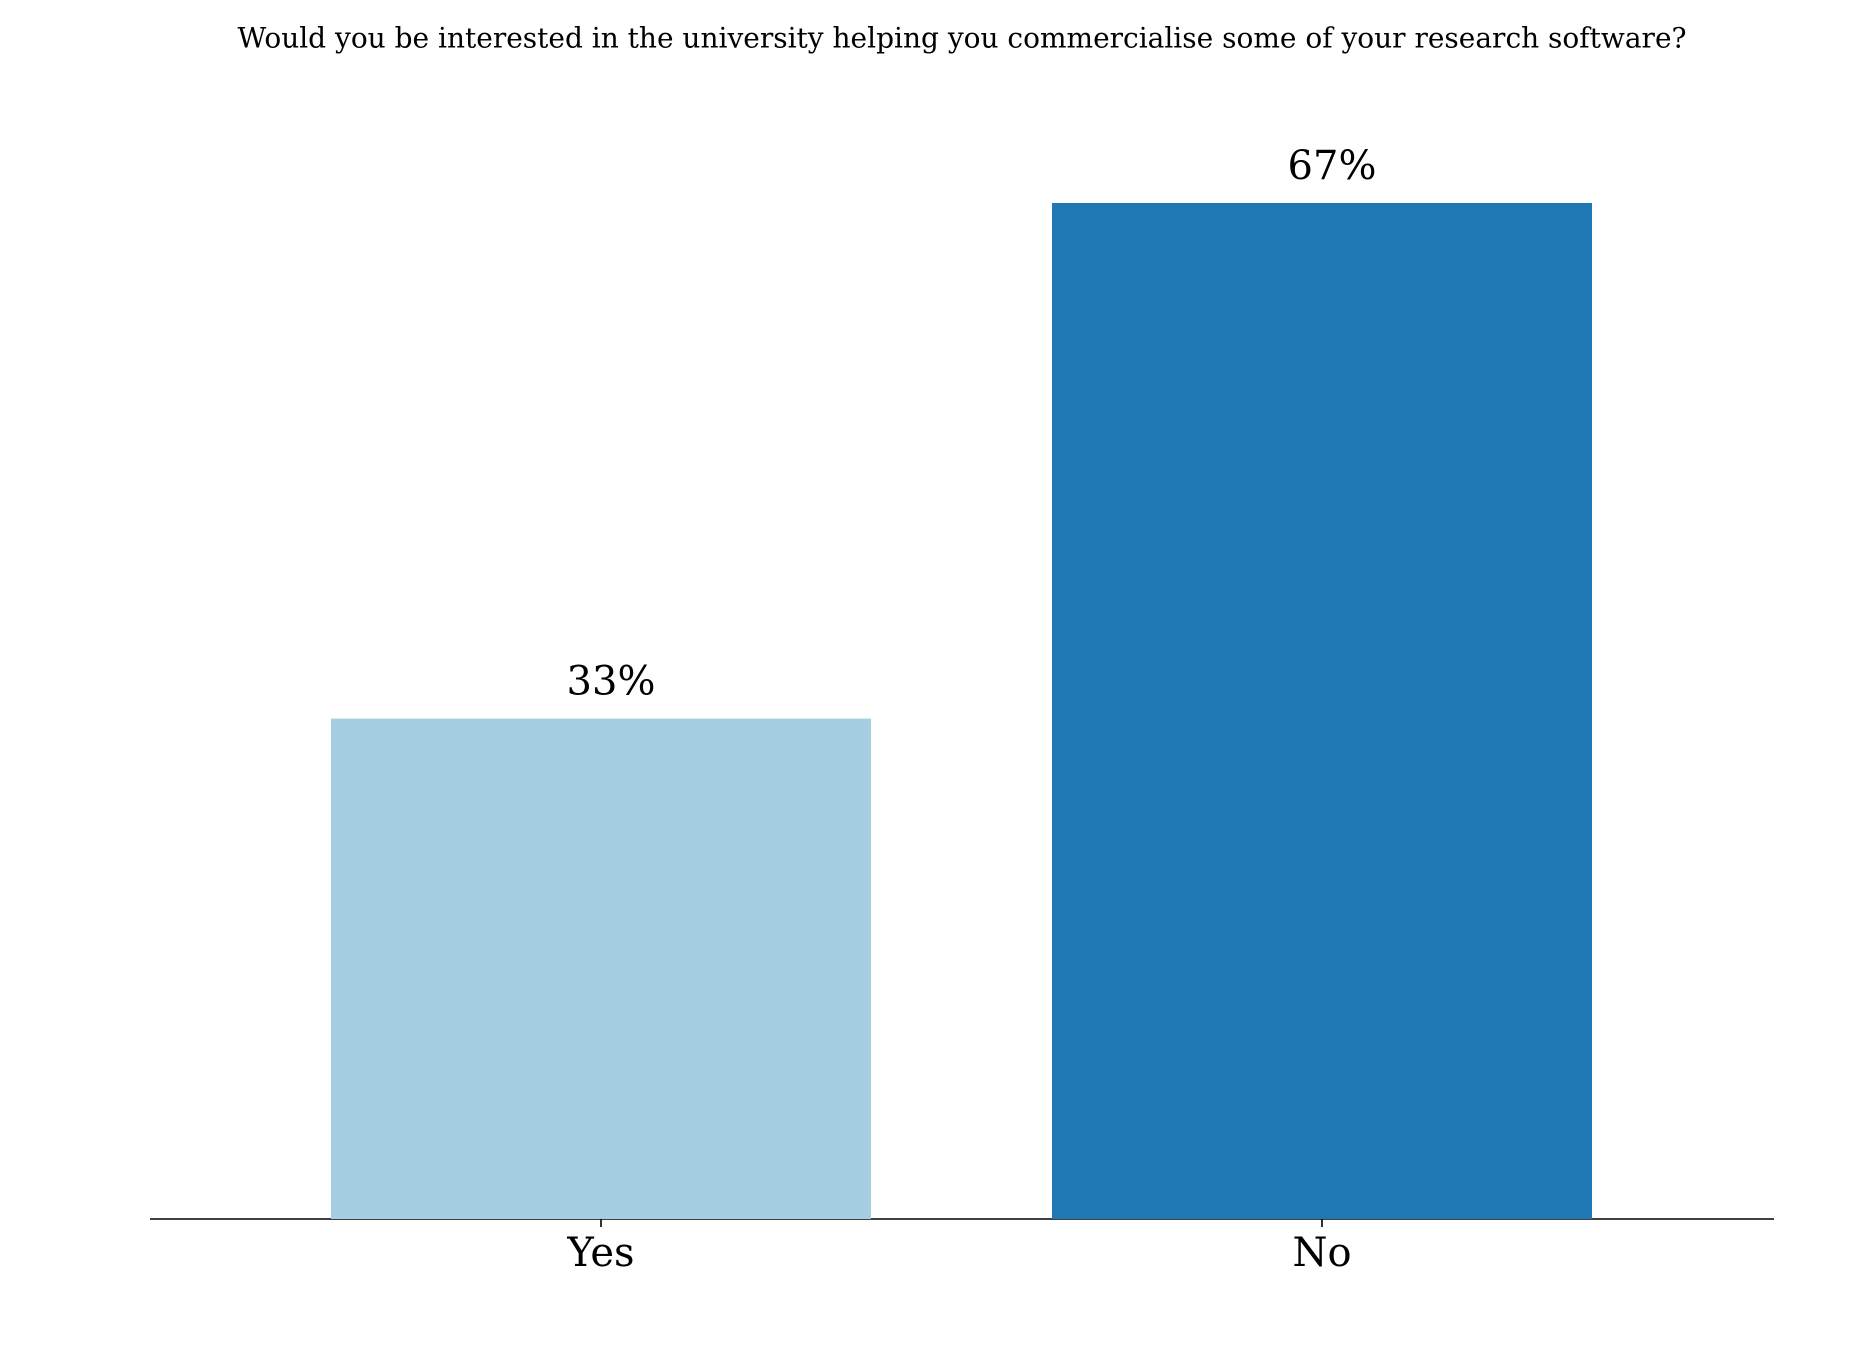 The width and height of the screenshot is (1875, 1350). What do you see at coordinates (611, 682) in the screenshot?
I see `value-label: 33%` at bounding box center [611, 682].